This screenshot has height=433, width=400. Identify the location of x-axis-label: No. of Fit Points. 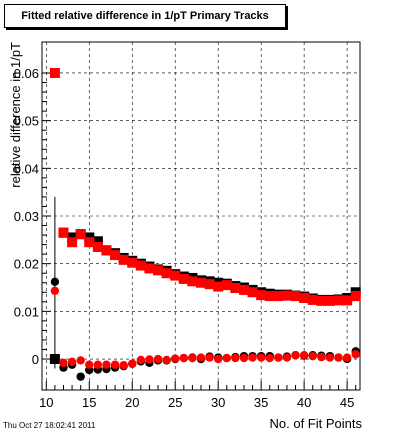
(316, 423).